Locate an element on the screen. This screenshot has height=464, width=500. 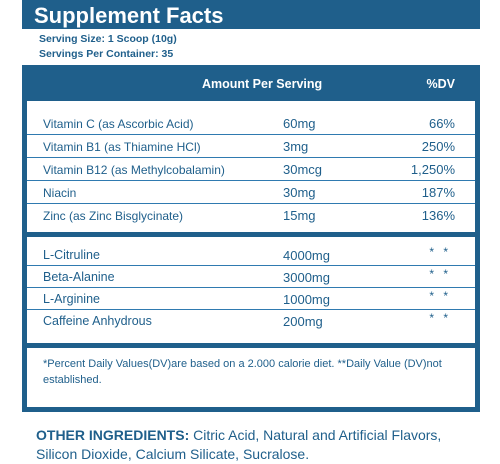
nutrient-dv: 187% is located at coordinates (438, 192).